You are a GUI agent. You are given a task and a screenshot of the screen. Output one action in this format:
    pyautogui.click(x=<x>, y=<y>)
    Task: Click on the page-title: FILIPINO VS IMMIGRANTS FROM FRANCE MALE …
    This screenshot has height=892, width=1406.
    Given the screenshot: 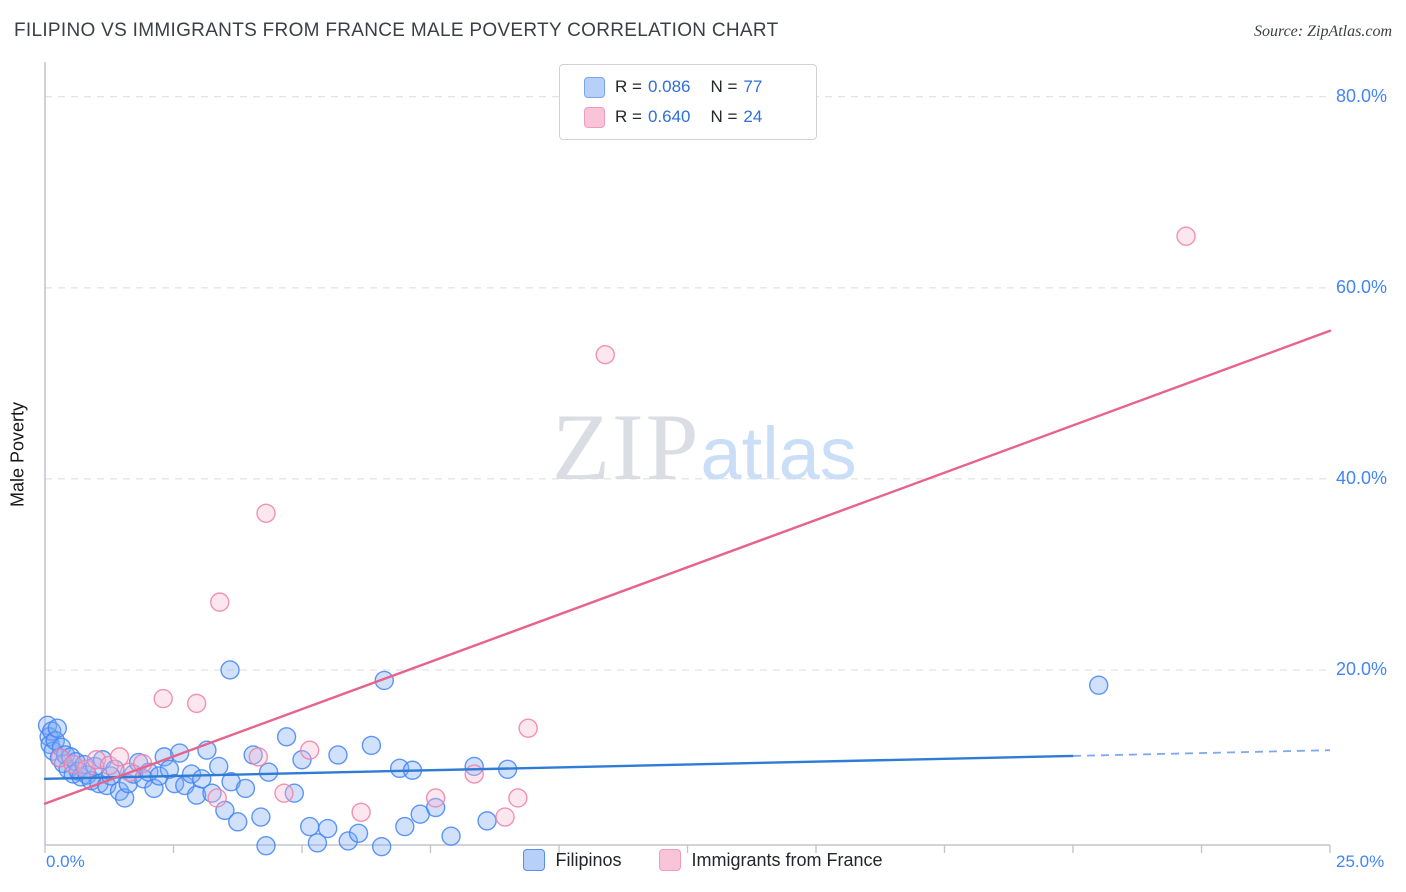 What is the action you would take?
    pyautogui.click(x=396, y=30)
    